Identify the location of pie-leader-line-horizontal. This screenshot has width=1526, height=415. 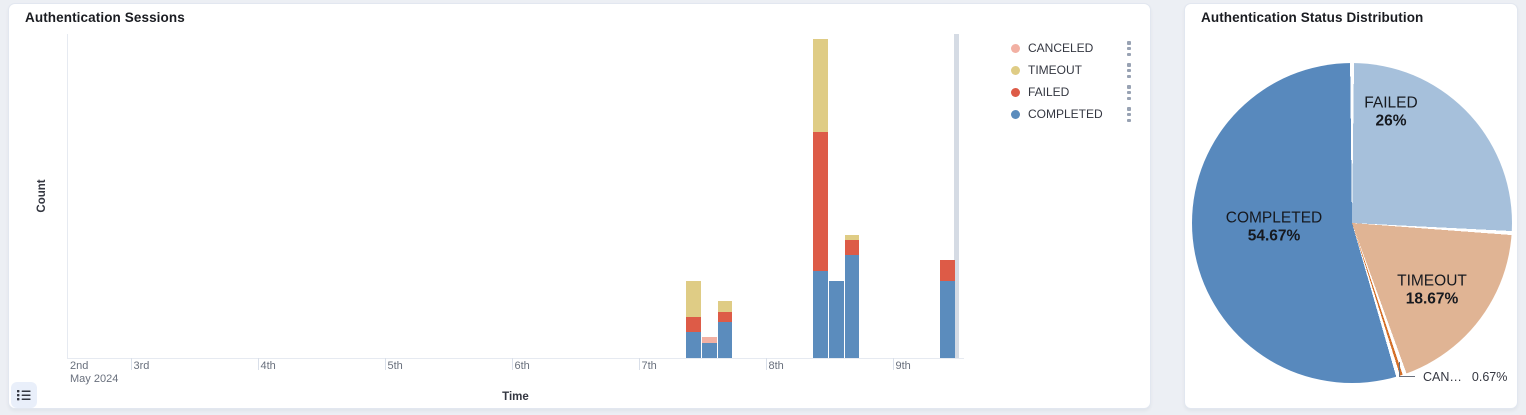
(1407, 376).